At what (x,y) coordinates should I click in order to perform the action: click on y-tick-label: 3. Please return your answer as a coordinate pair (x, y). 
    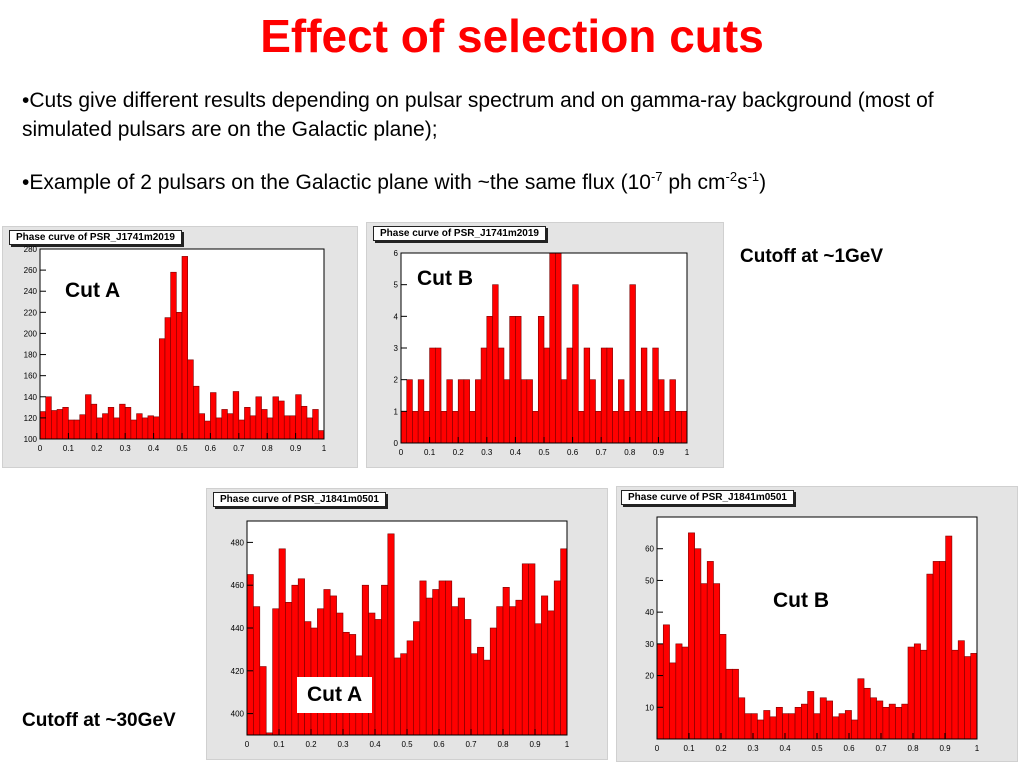
    Looking at the image, I should click on (396, 348).